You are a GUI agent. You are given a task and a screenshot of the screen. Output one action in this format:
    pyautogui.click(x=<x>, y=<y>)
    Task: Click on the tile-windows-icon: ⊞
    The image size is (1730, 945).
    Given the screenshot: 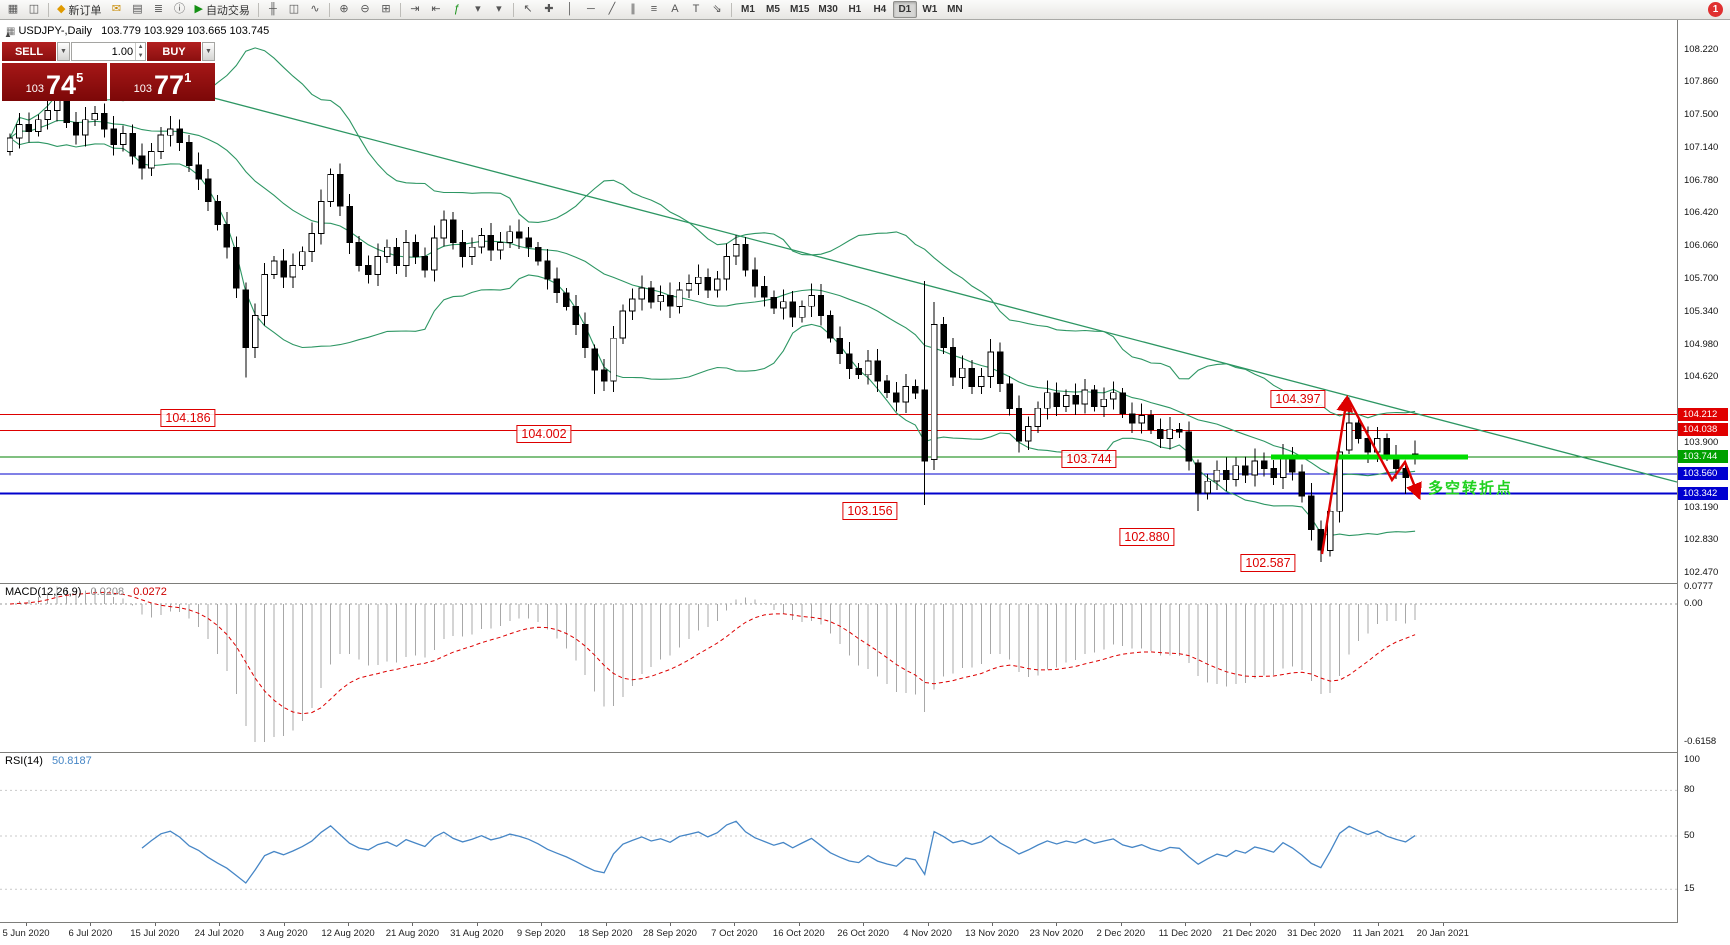 What is the action you would take?
    pyautogui.click(x=386, y=9)
    